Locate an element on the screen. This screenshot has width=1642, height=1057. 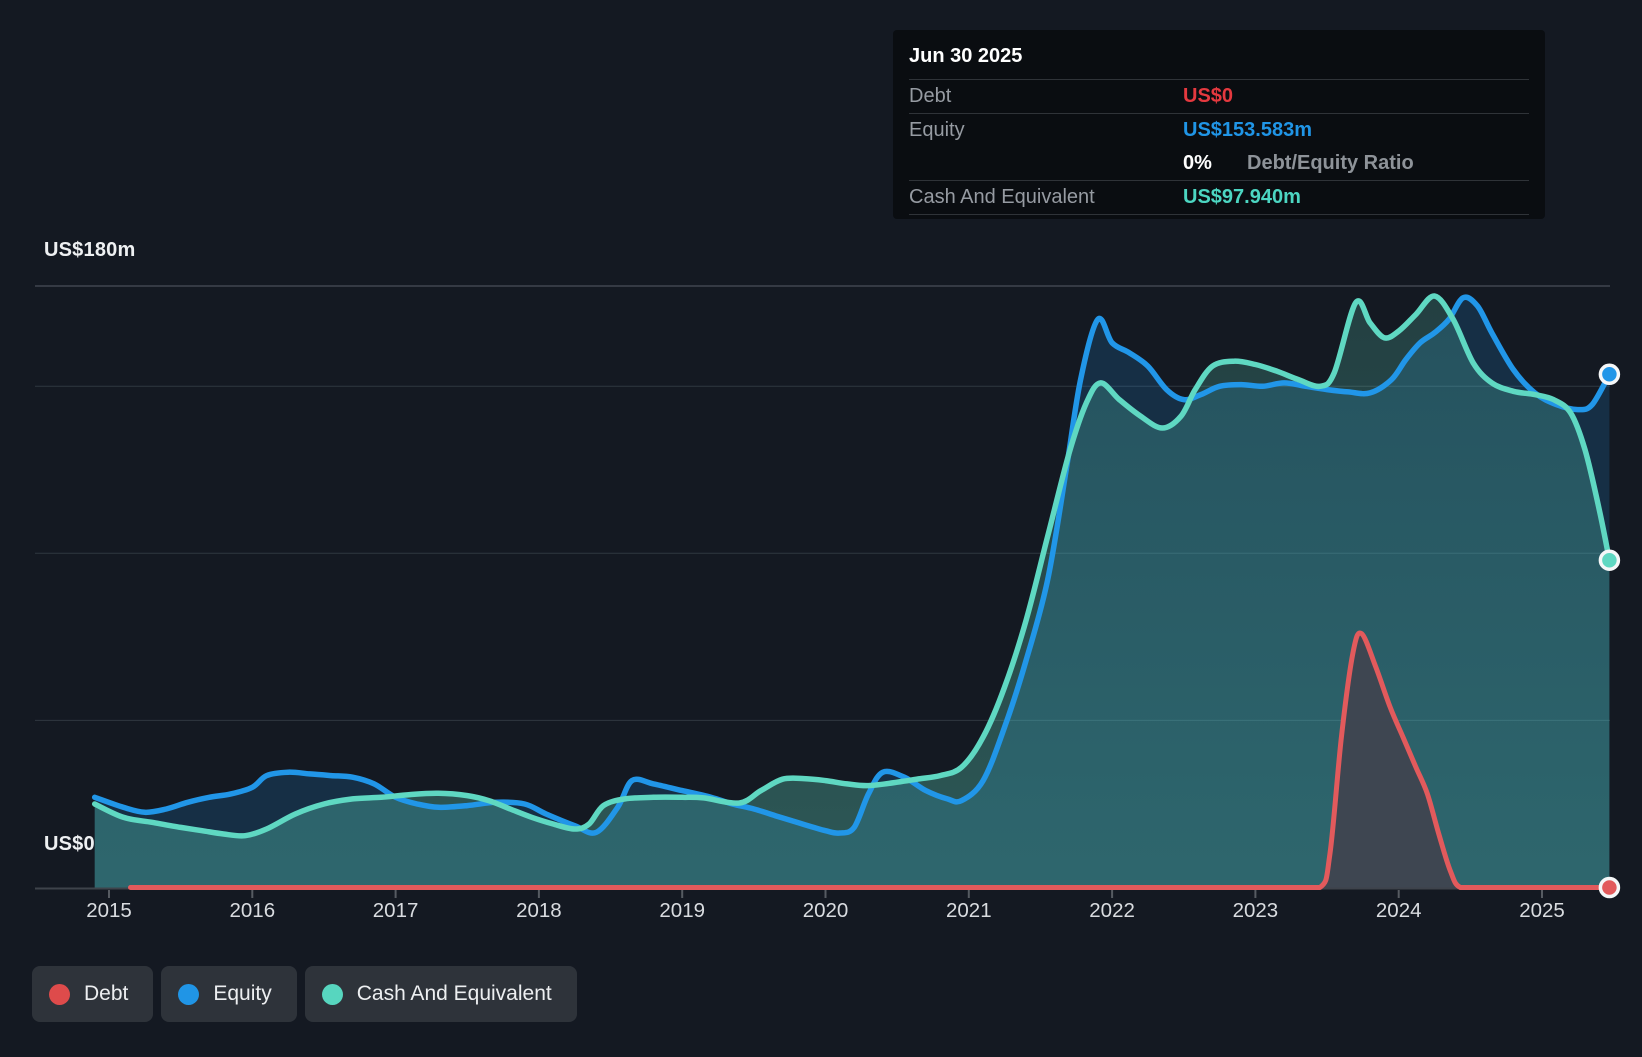
debt-endpoint-dot is located at coordinates (1609, 887).